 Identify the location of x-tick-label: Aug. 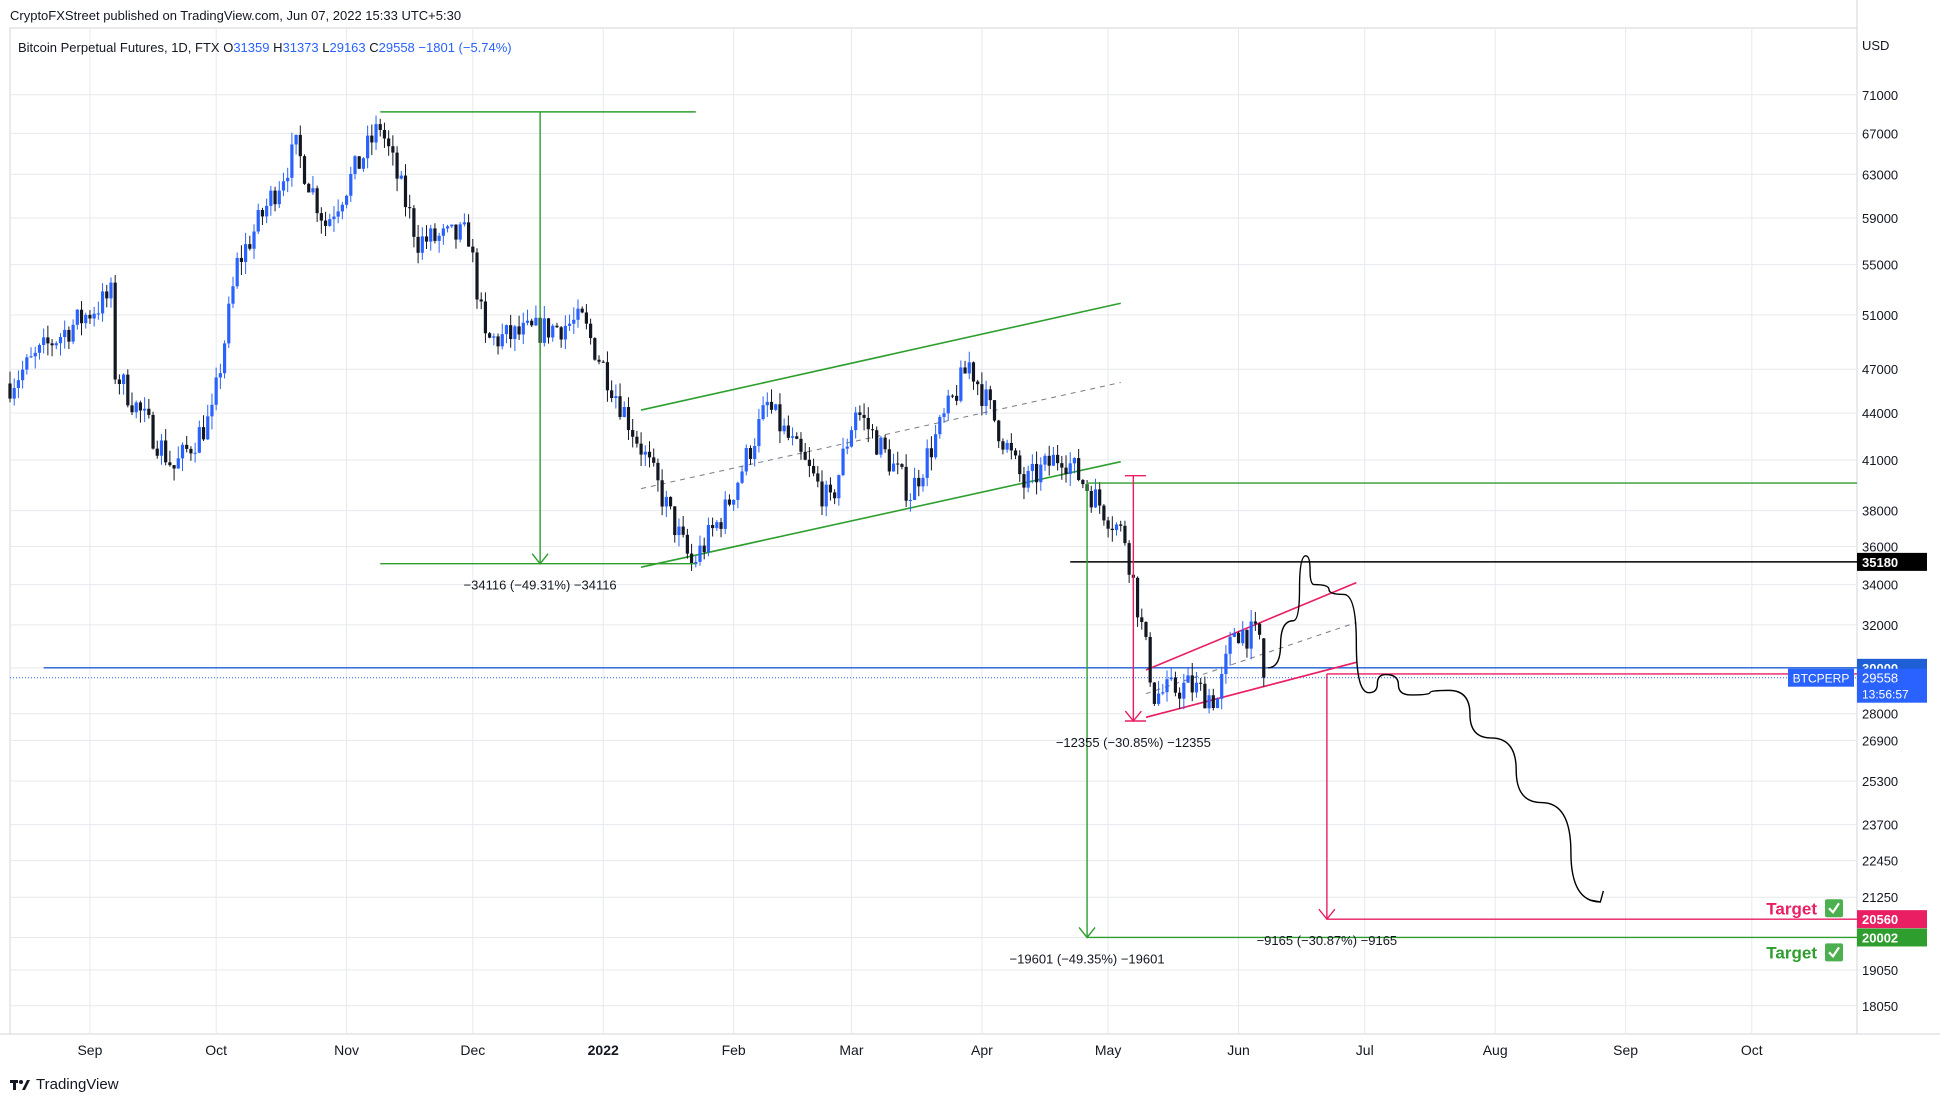
(1495, 1050).